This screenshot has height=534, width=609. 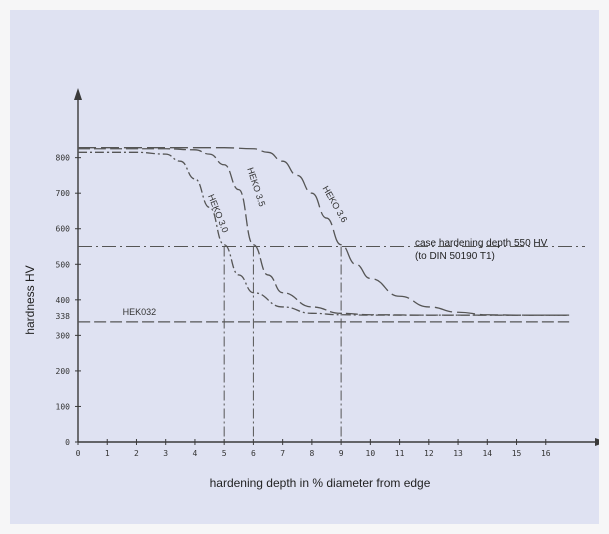 What do you see at coordinates (224, 453) in the screenshot?
I see `x-tick-label: 5` at bounding box center [224, 453].